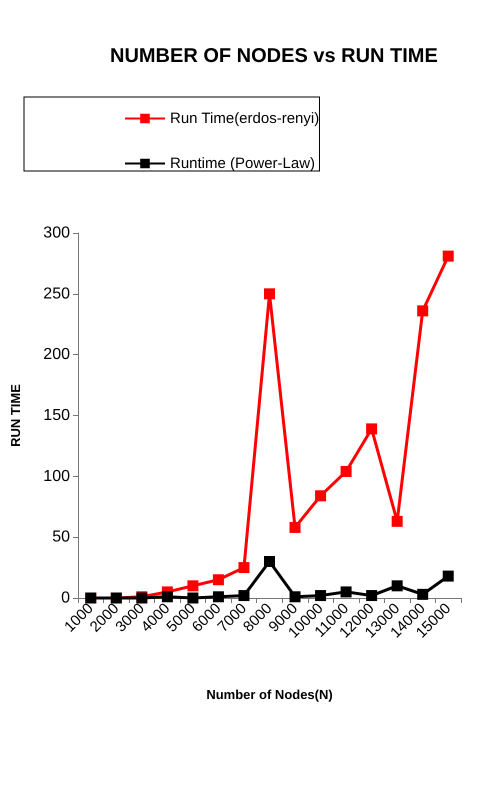 This screenshot has height=801, width=479. I want to click on chart-title: NUMBER OF NODES vs RUN TIME, so click(274, 56).